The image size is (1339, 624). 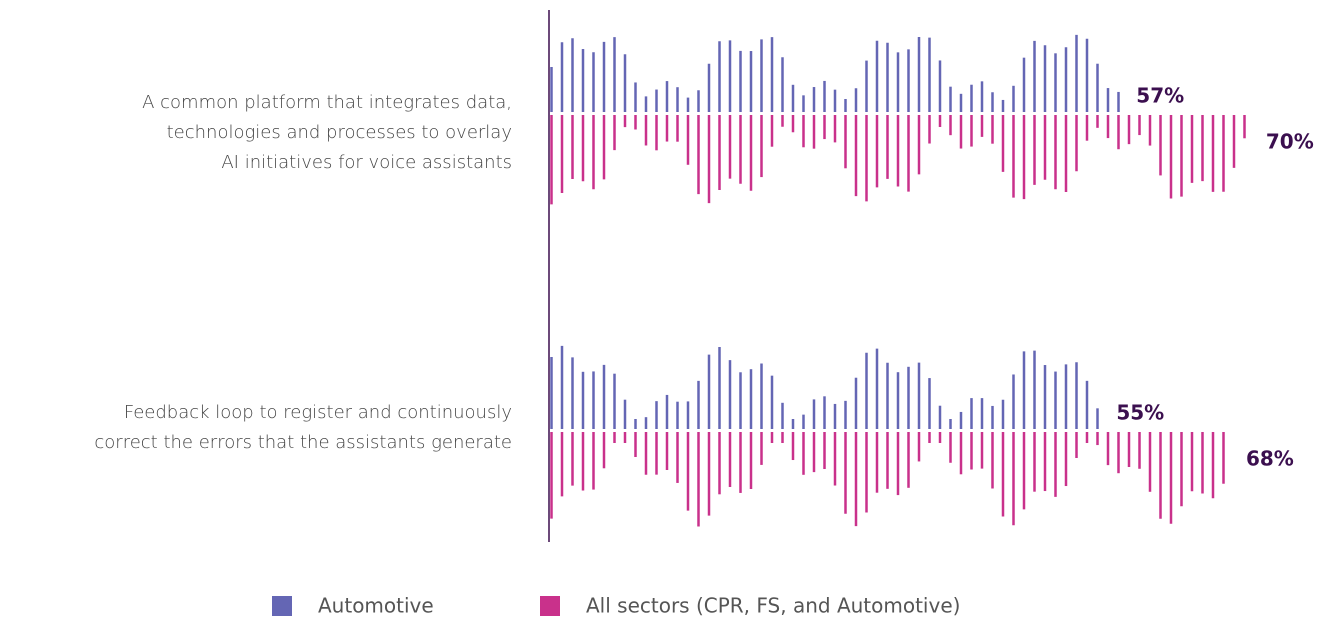 I want to click on value-label: 57%, so click(x=1160, y=96).